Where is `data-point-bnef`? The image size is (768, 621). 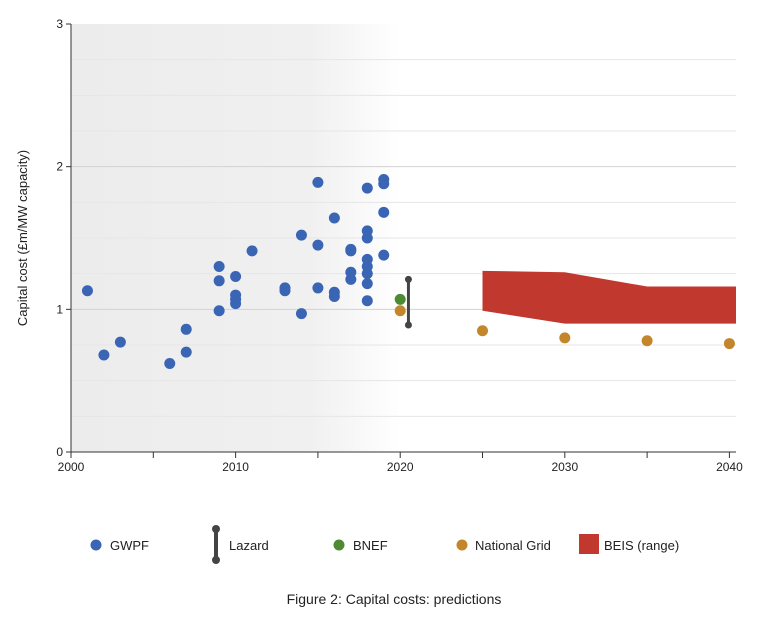
data-point-bnef is located at coordinates (400, 299).